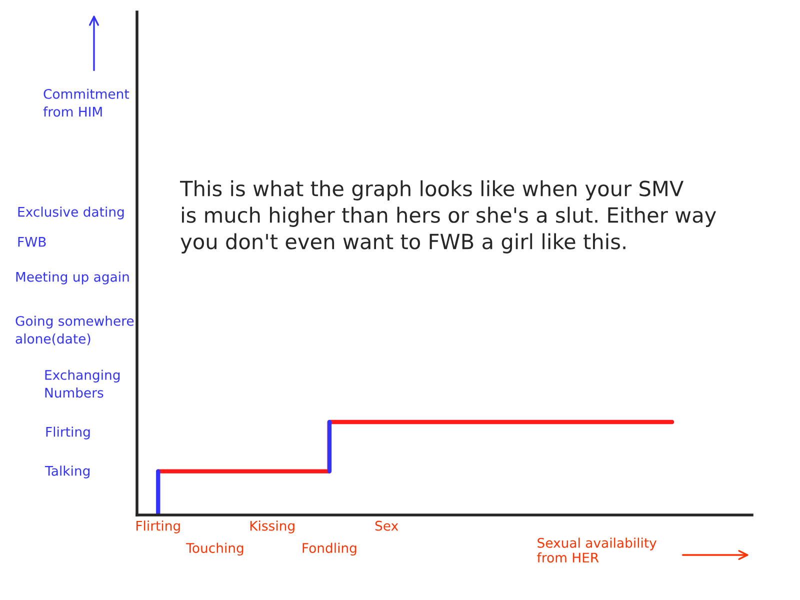 The image size is (800, 600). Describe the element at coordinates (158, 527) in the screenshot. I see `x-tick-label: Flirting` at that location.